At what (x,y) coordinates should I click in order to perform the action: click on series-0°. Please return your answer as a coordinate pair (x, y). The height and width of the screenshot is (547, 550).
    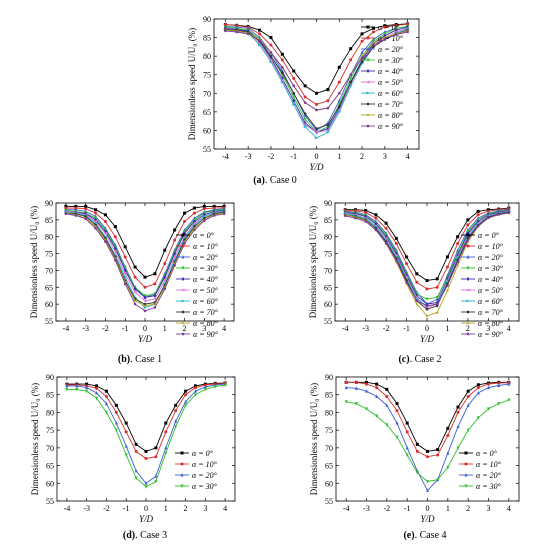
    Looking at the image, I should click on (427, 416).